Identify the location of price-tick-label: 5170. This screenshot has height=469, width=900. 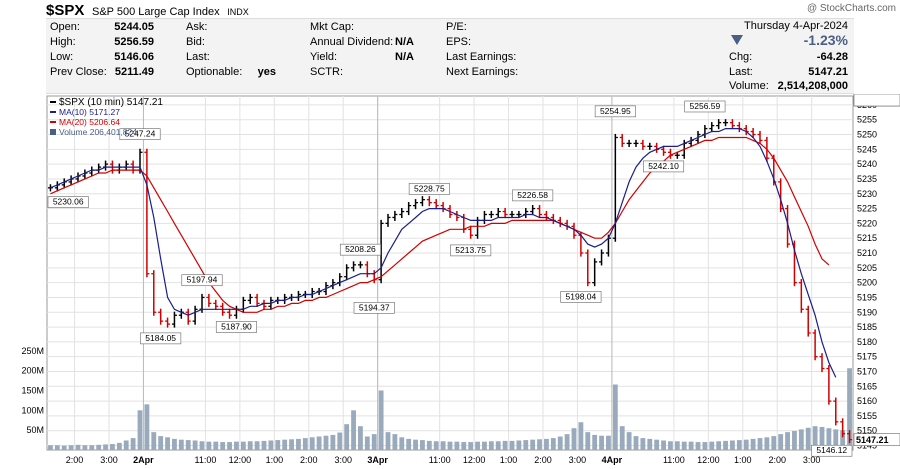
(867, 371).